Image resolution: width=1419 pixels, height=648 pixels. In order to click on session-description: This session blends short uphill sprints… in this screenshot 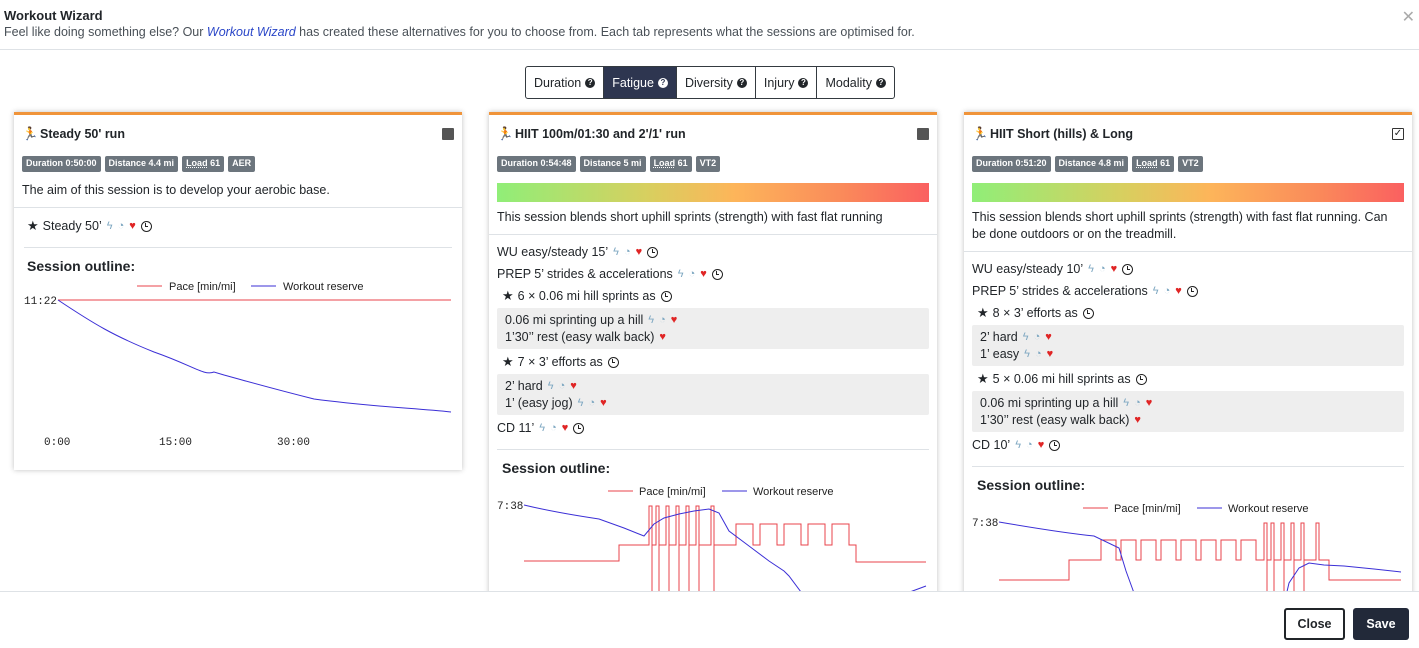, I will do `click(713, 218)`.